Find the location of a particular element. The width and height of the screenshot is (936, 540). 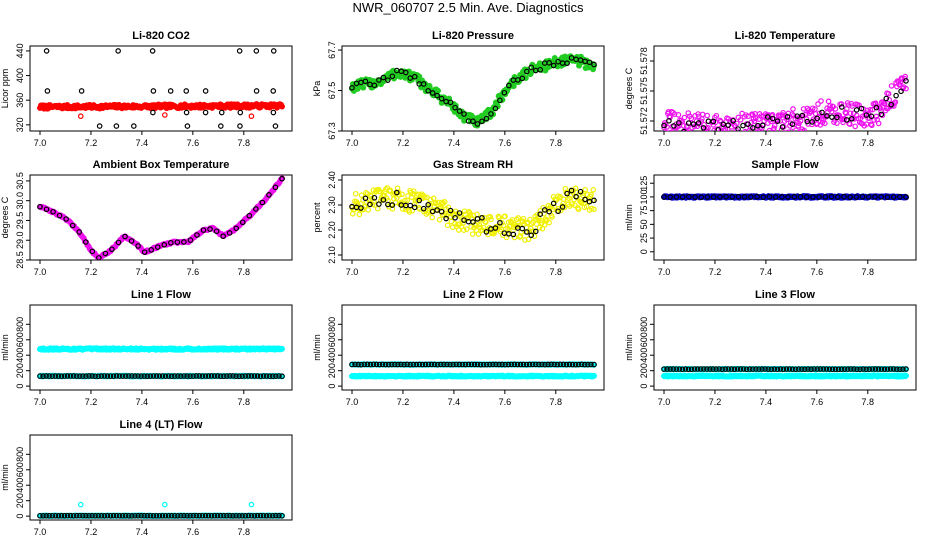

y-tick-label: 28.5 is located at coordinates (20, 260).